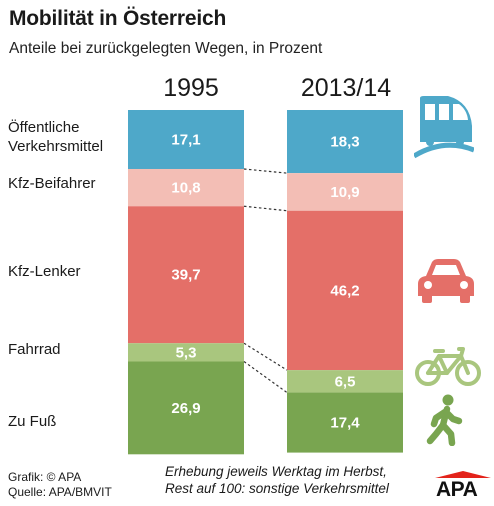  What do you see at coordinates (457, 489) in the screenshot?
I see `apa-logo: APA` at bounding box center [457, 489].